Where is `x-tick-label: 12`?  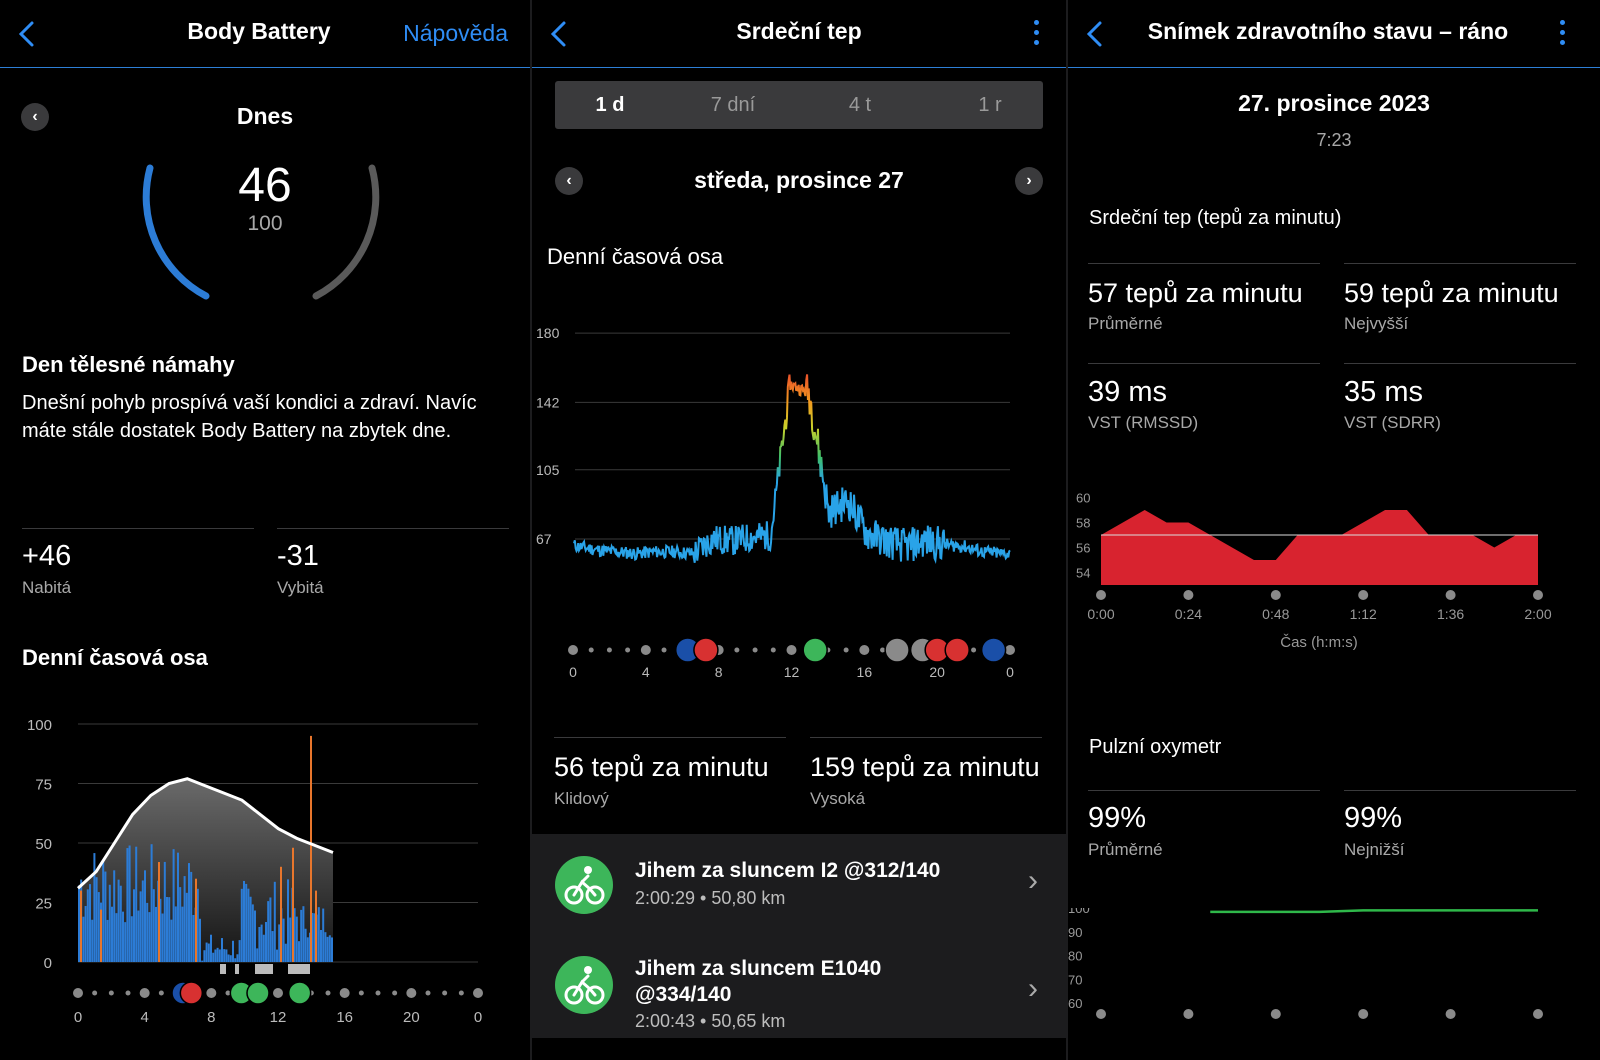 x-tick-label: 12 is located at coordinates (278, 1017).